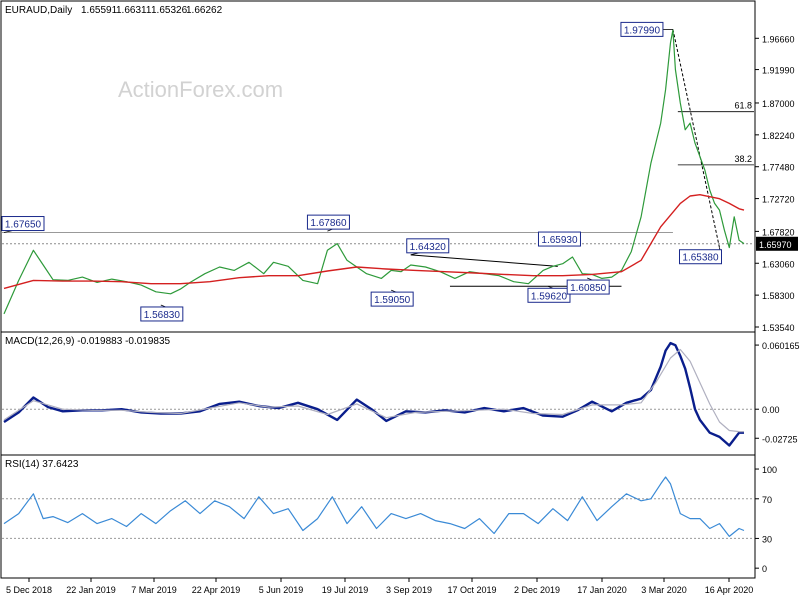 Image resolution: width=800 pixels, height=600 pixels. Describe the element at coordinates (374, 241) in the screenshot. I see `moving-average-line` at that location.